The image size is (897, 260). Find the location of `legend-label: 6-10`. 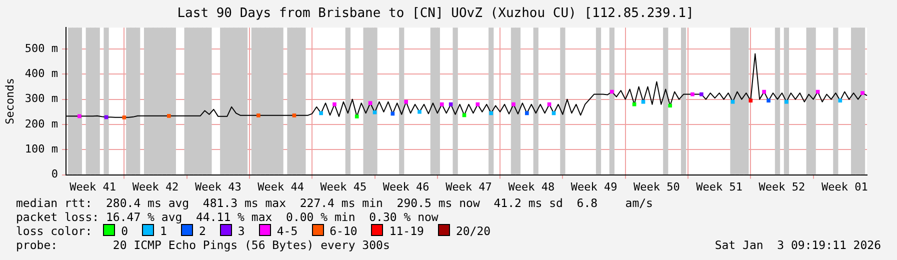

legend-label: 6-10 is located at coordinates (343, 231).